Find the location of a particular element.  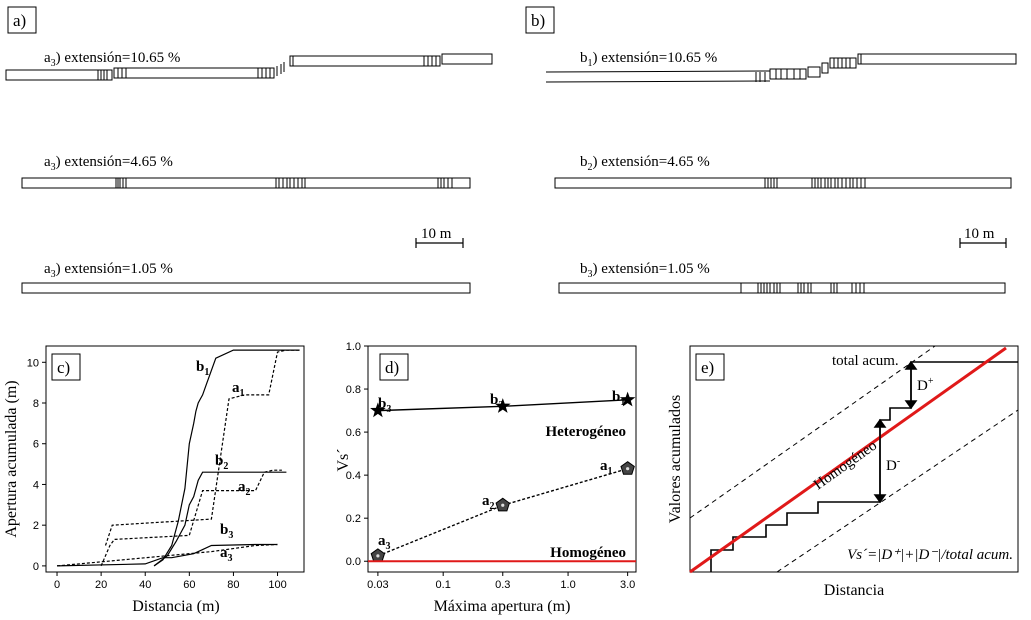

lower-envelope-line is located at coordinates (897, 491).